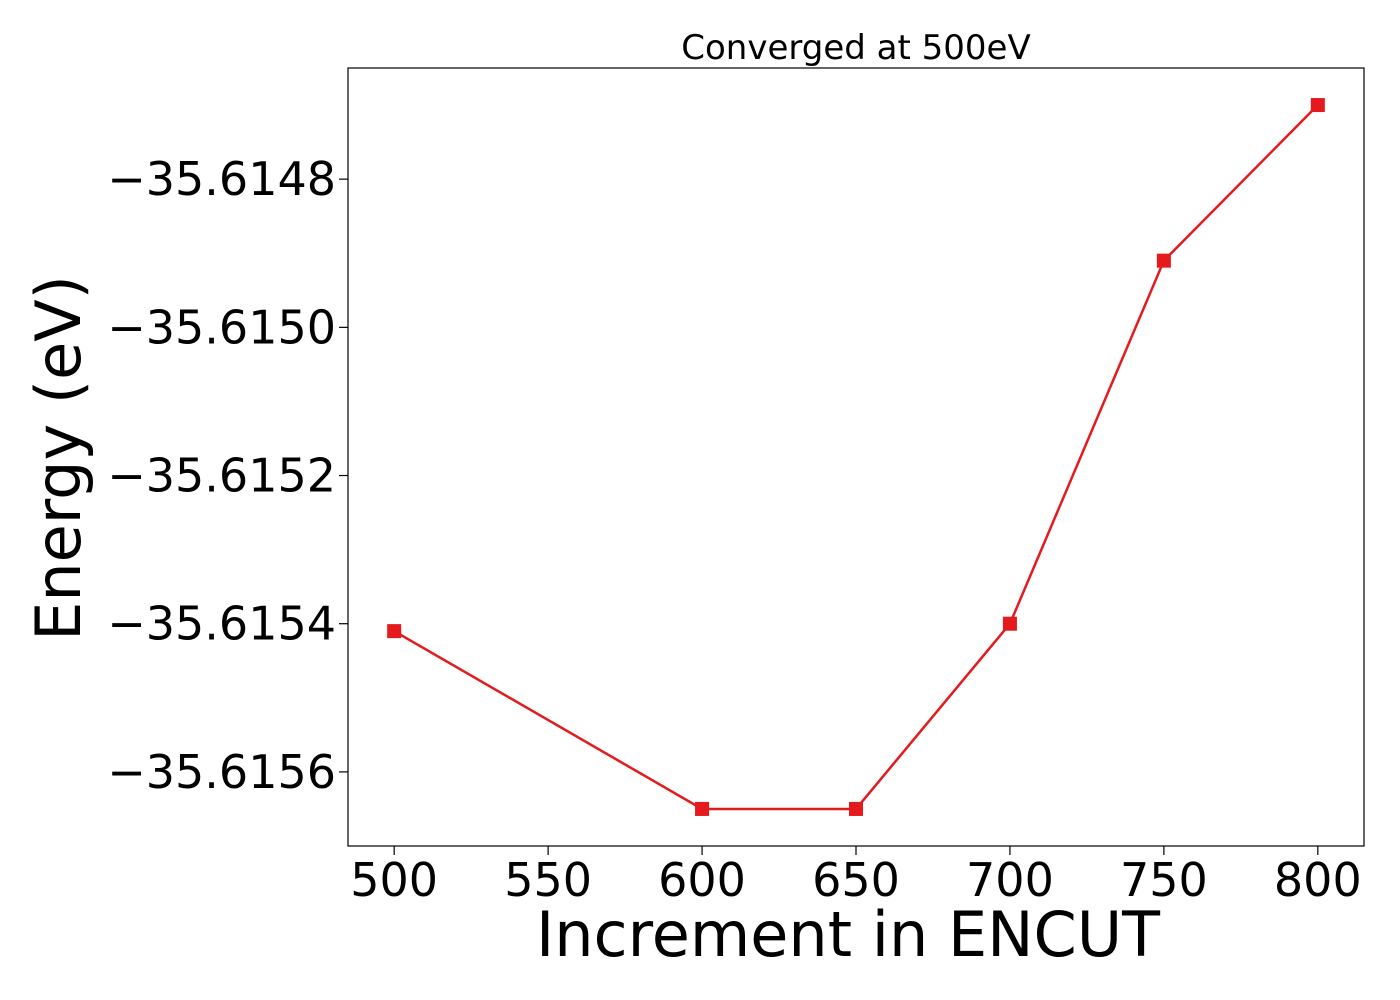 This screenshot has width=1400, height=1000. I want to click on chart-title: Converged at 500eV, so click(855, 48).